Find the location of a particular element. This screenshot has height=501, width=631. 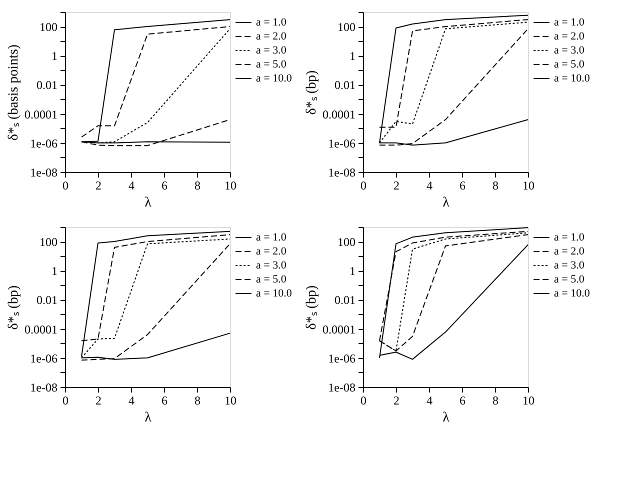

y-axis-title: δ*ₛ (basis points) is located at coordinates (14, 92).